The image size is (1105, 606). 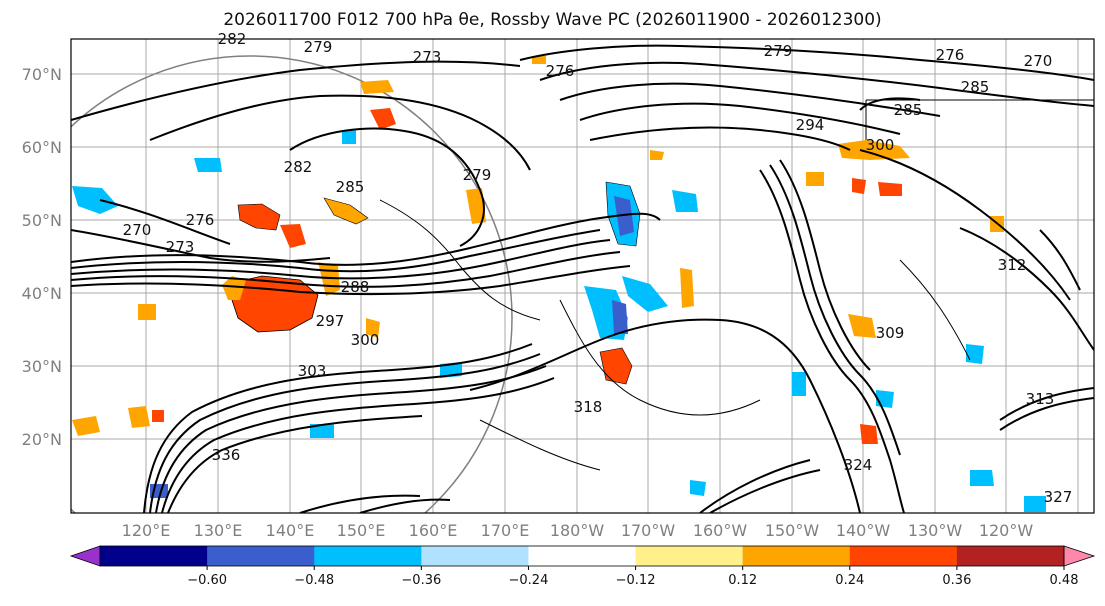 What do you see at coordinates (355, 287) in the screenshot?
I see `contour-label: 288` at bounding box center [355, 287].